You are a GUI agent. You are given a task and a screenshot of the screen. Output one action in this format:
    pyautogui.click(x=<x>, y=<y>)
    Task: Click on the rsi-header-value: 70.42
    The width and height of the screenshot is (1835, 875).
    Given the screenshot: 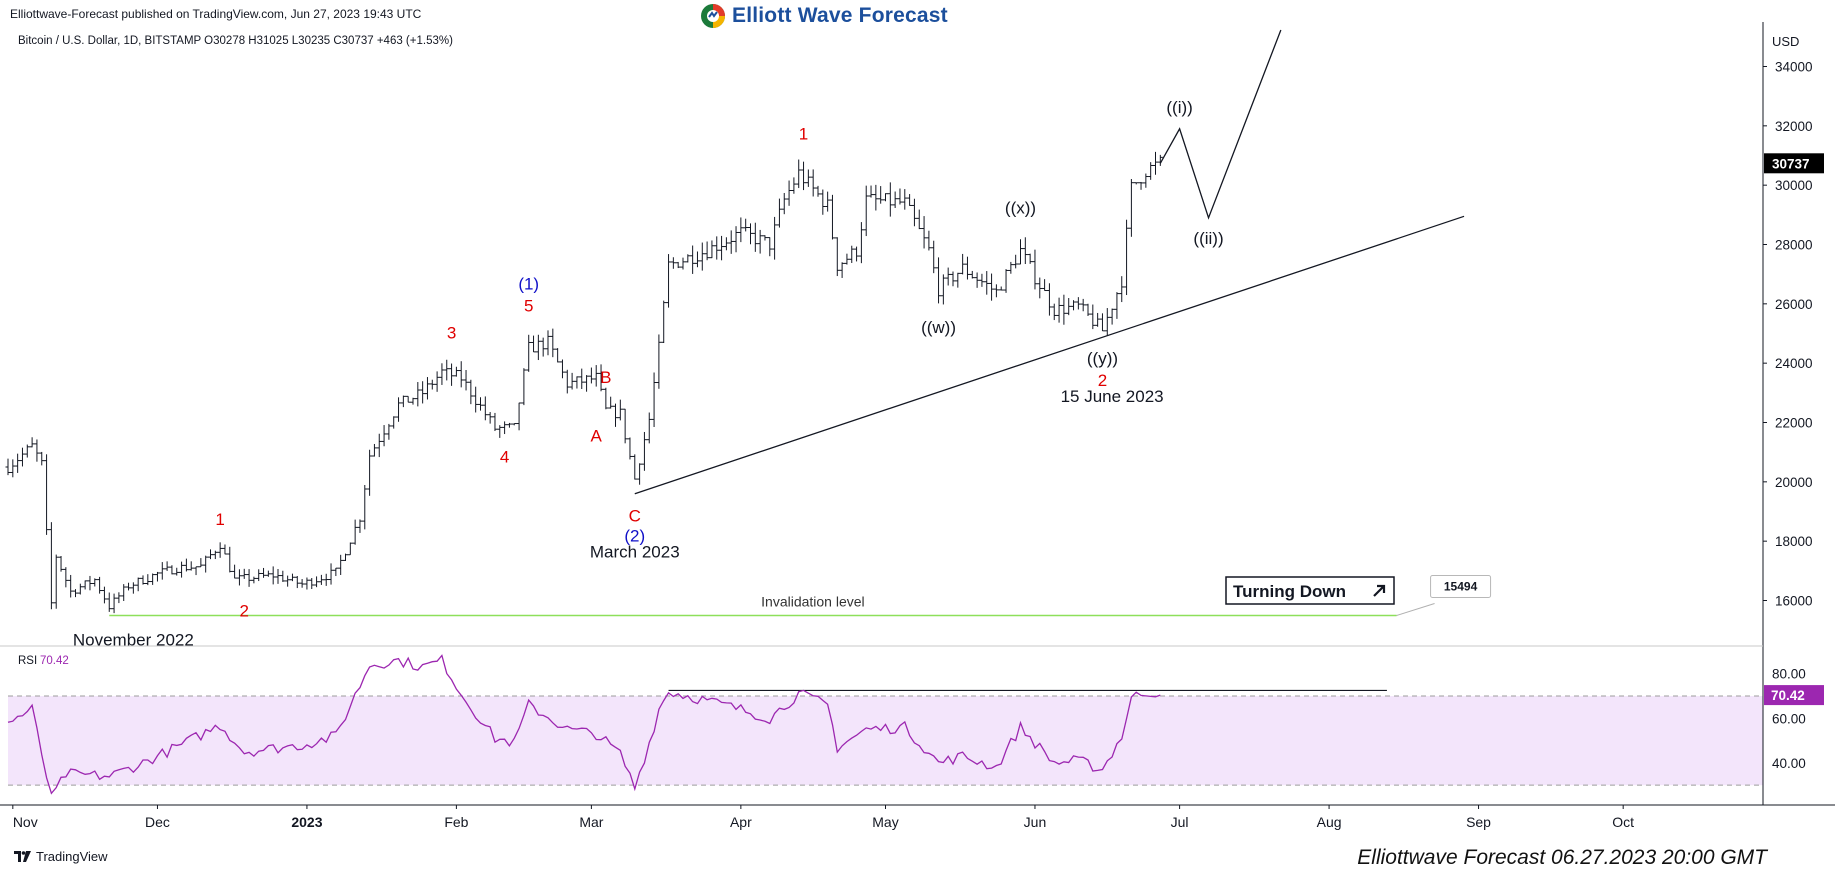 What is the action you would take?
    pyautogui.click(x=54, y=661)
    